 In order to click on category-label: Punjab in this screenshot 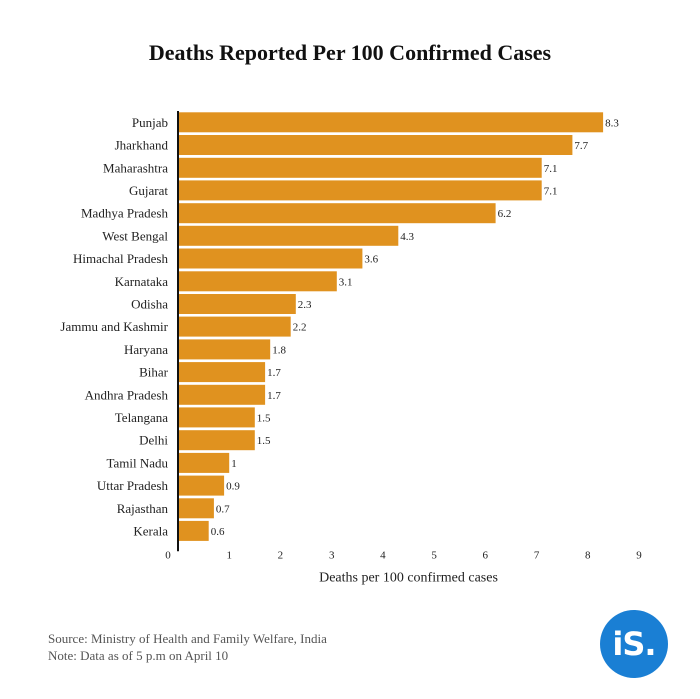, I will do `click(150, 122)`.